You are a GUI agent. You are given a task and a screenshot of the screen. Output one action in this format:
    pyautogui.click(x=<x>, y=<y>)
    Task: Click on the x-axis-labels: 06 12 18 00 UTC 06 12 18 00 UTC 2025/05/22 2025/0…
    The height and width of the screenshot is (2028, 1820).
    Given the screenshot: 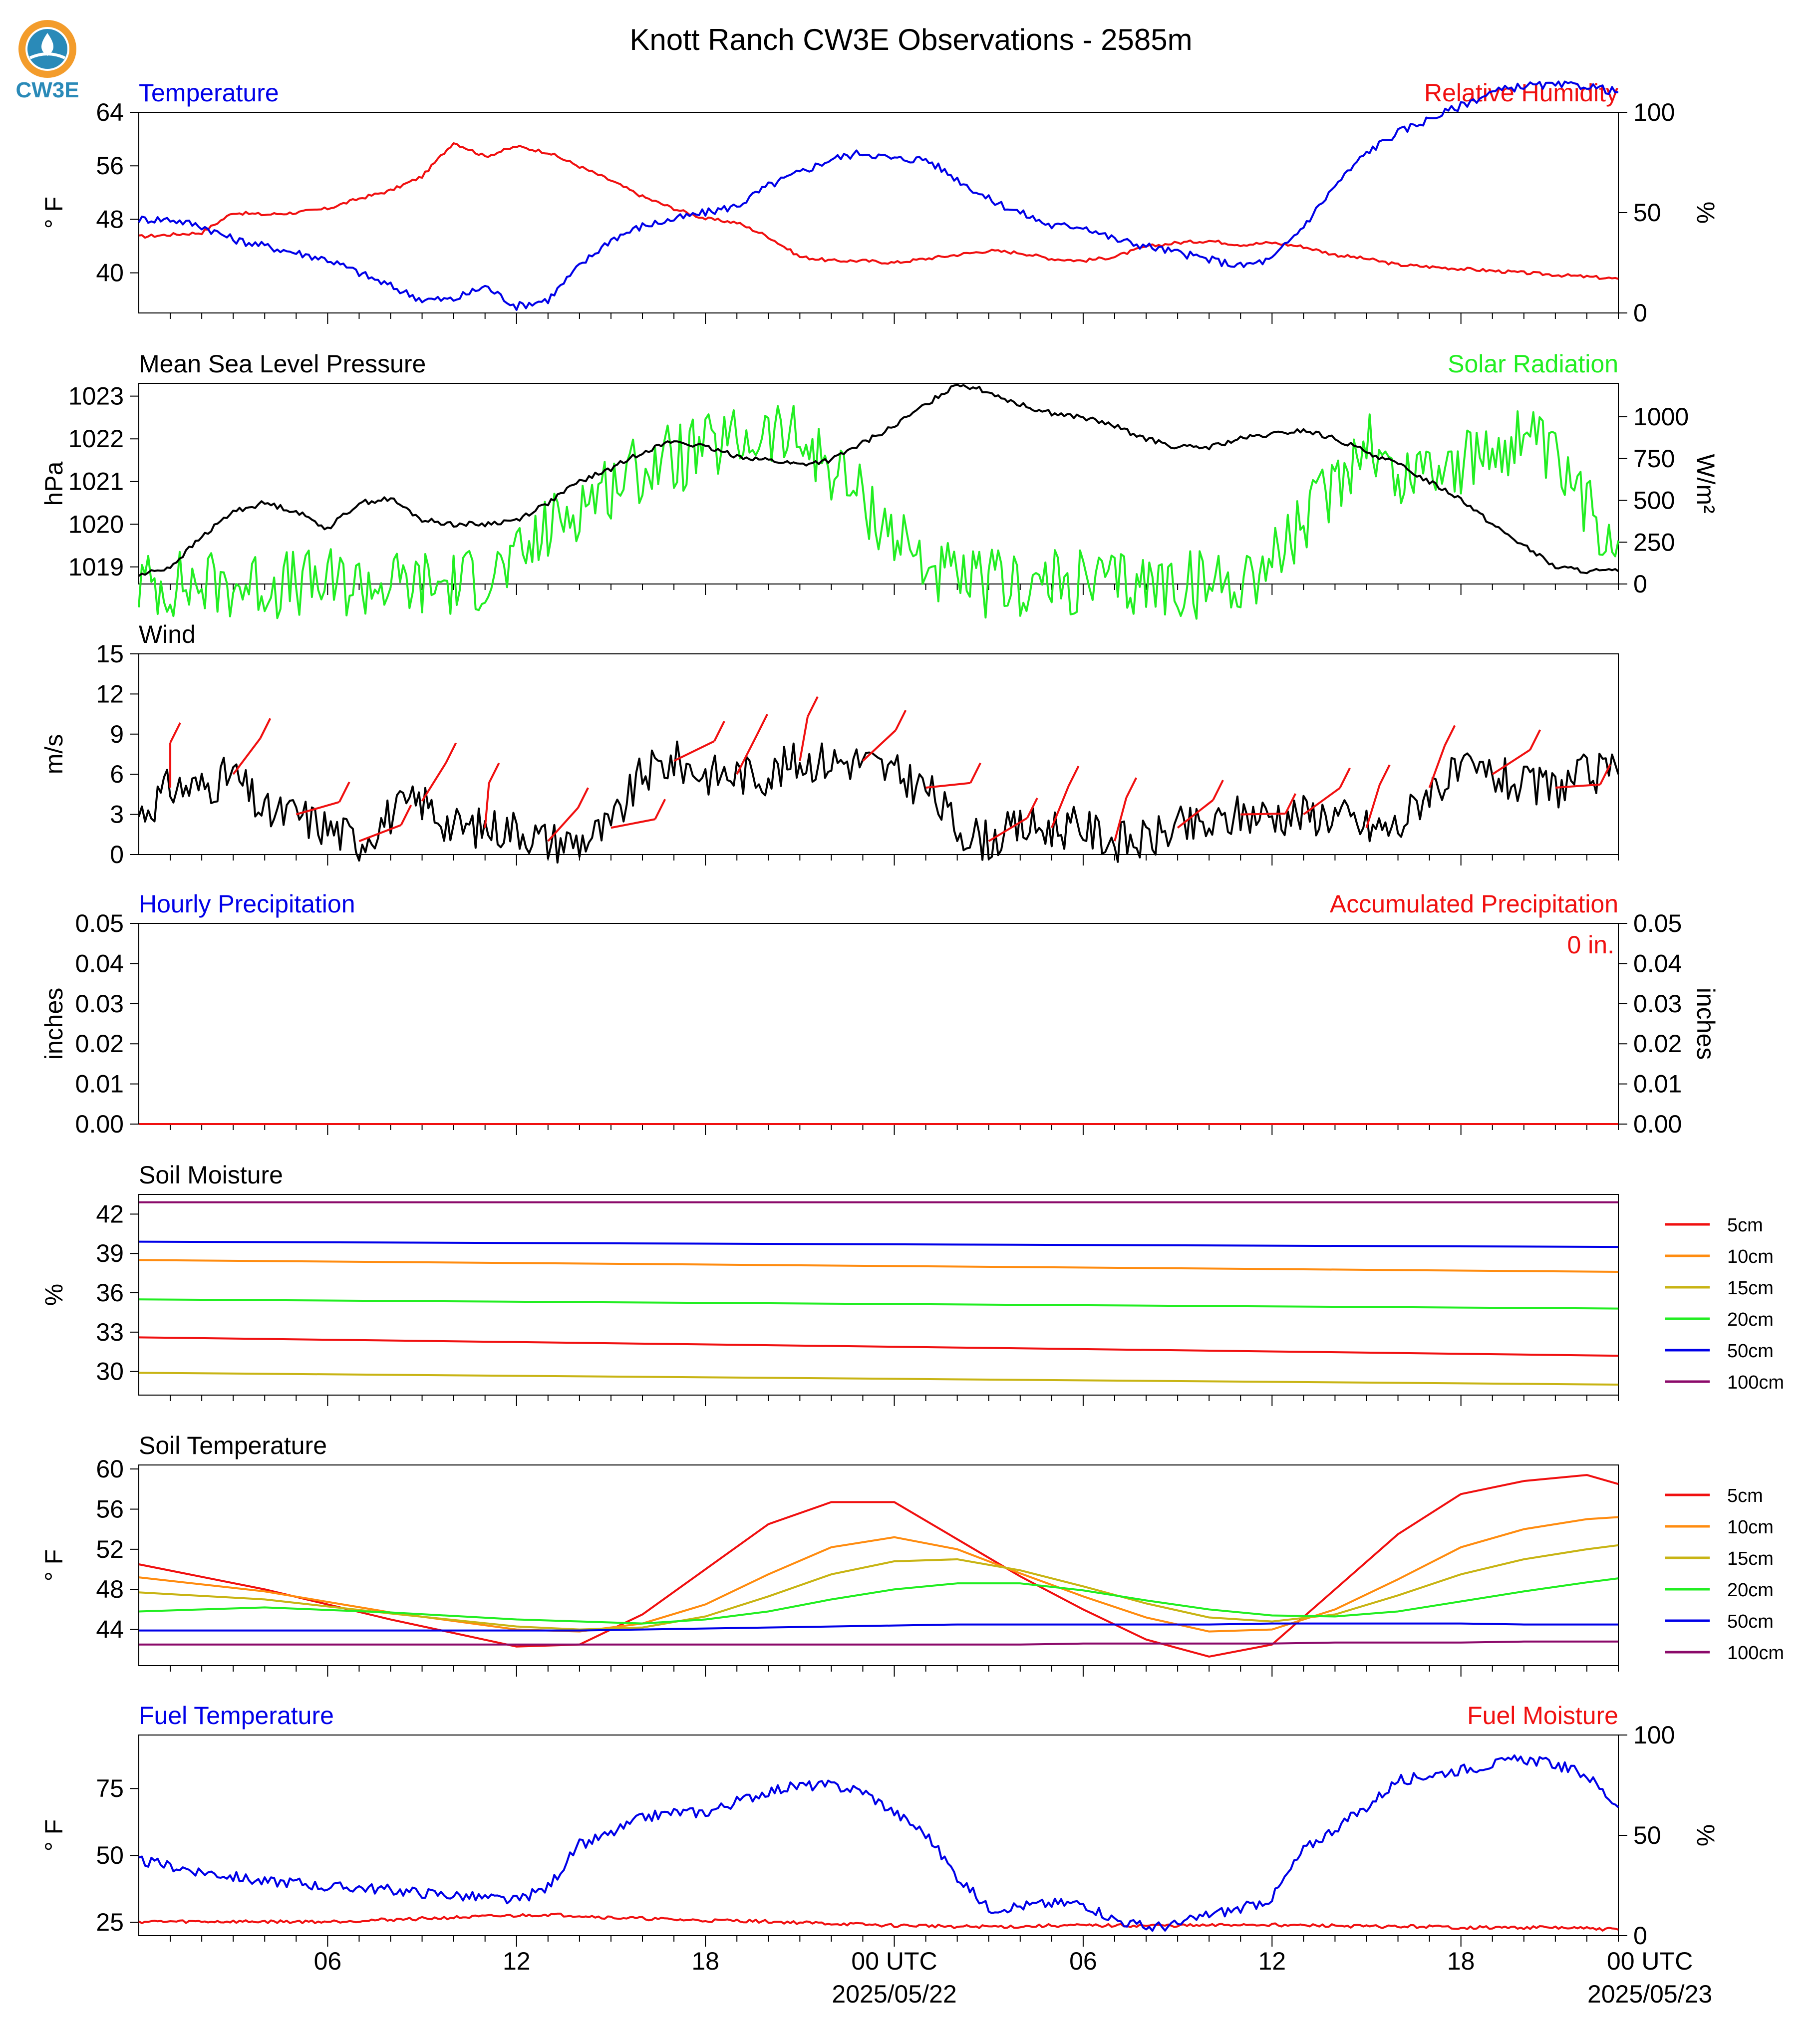 What is the action you would take?
    pyautogui.click(x=1013, y=1977)
    